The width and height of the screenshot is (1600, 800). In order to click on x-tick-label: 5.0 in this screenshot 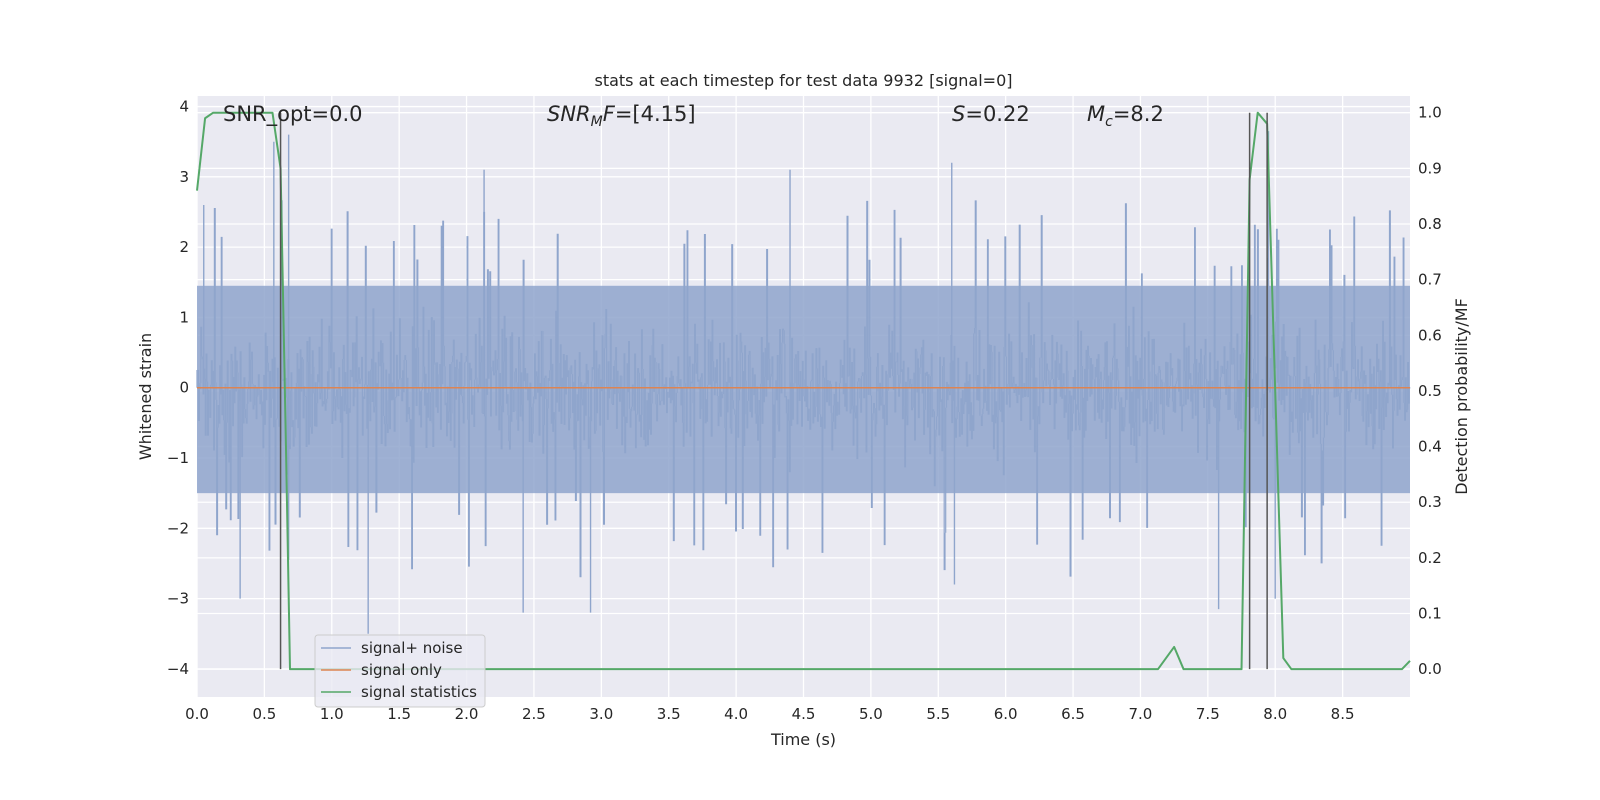, I will do `click(871, 714)`.